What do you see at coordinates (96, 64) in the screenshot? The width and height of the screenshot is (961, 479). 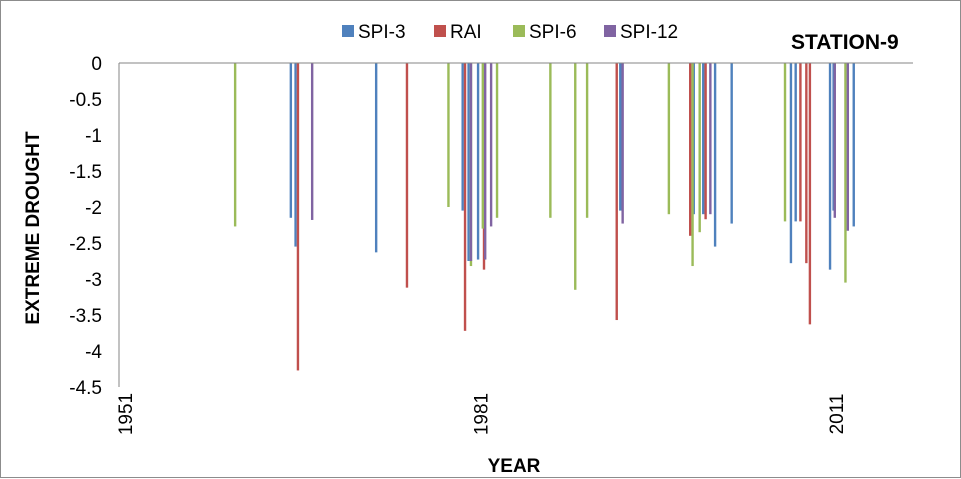 I see `y-tick-label: 0` at bounding box center [96, 64].